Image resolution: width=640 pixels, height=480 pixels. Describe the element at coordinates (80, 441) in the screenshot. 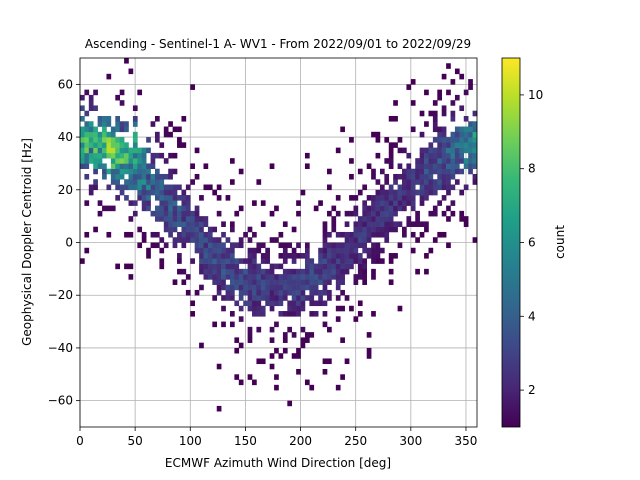

I see `x-tick-label: 0` at that location.